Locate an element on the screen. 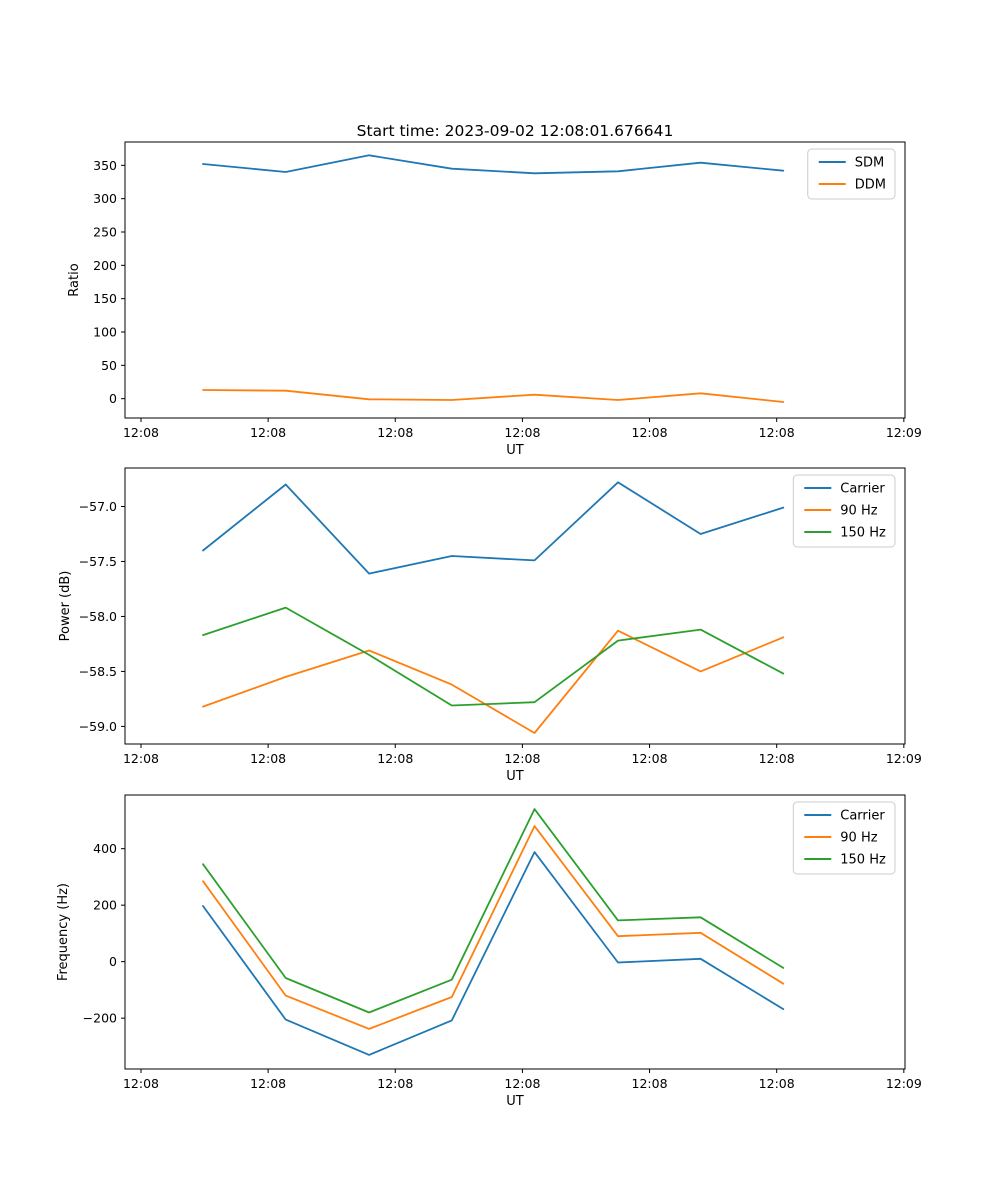  chart1-ylabel: Ratio is located at coordinates (74, 280).